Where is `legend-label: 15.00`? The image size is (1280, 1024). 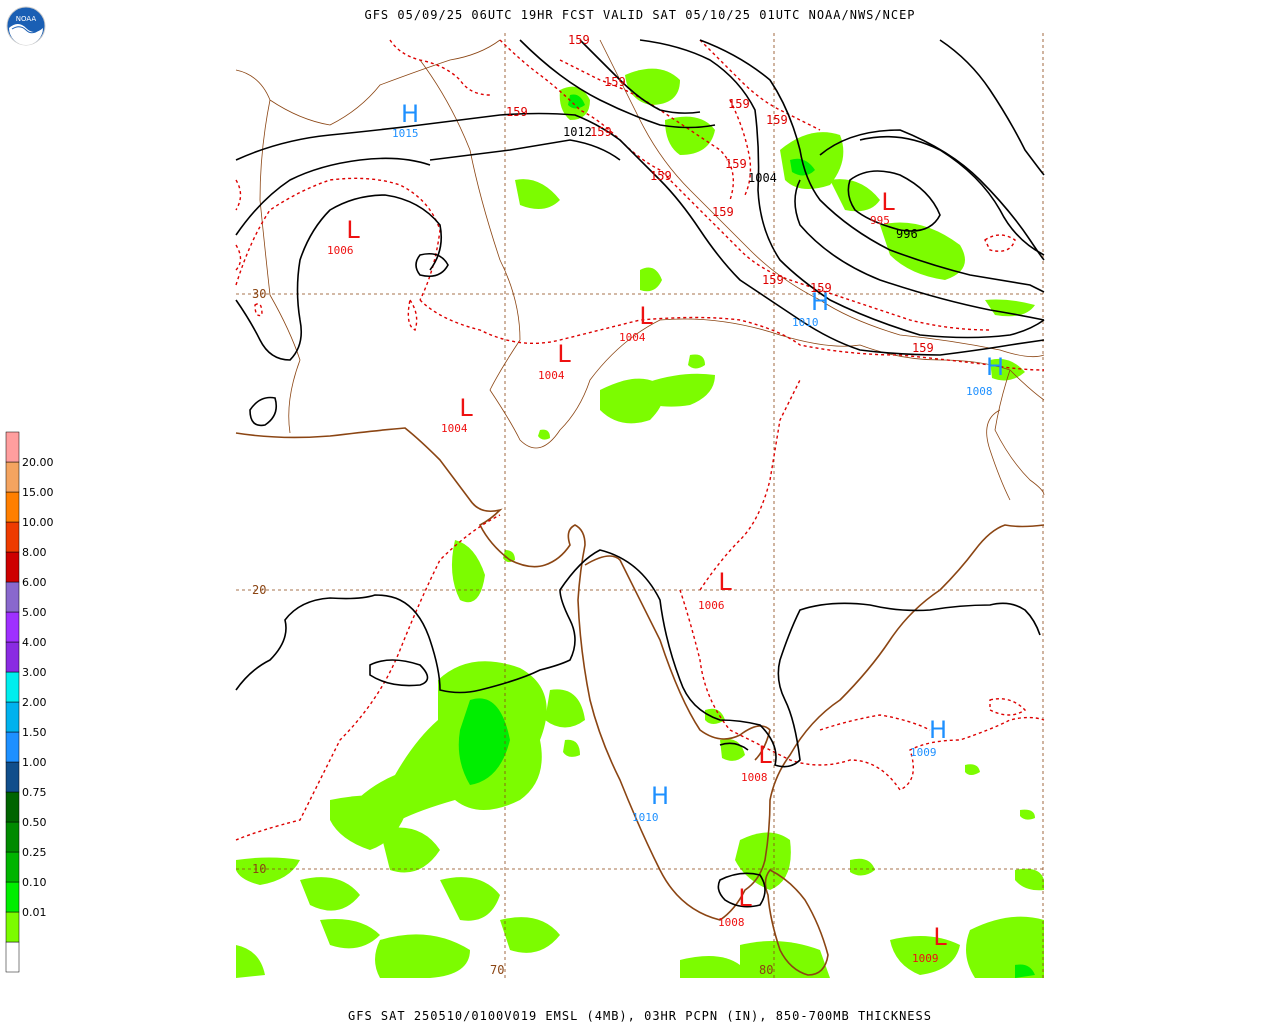
legend-label: 15.00 is located at coordinates (38, 492).